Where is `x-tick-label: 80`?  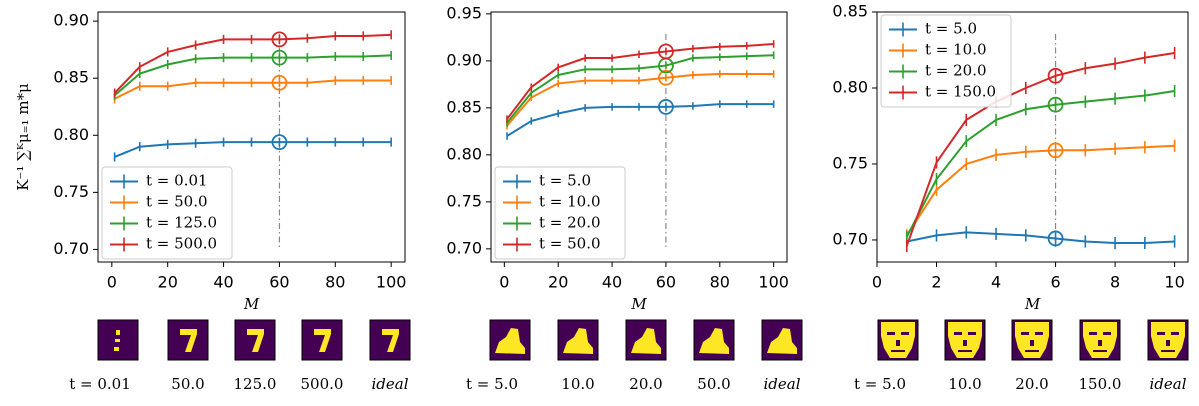 x-tick-label: 80 is located at coordinates (335, 282).